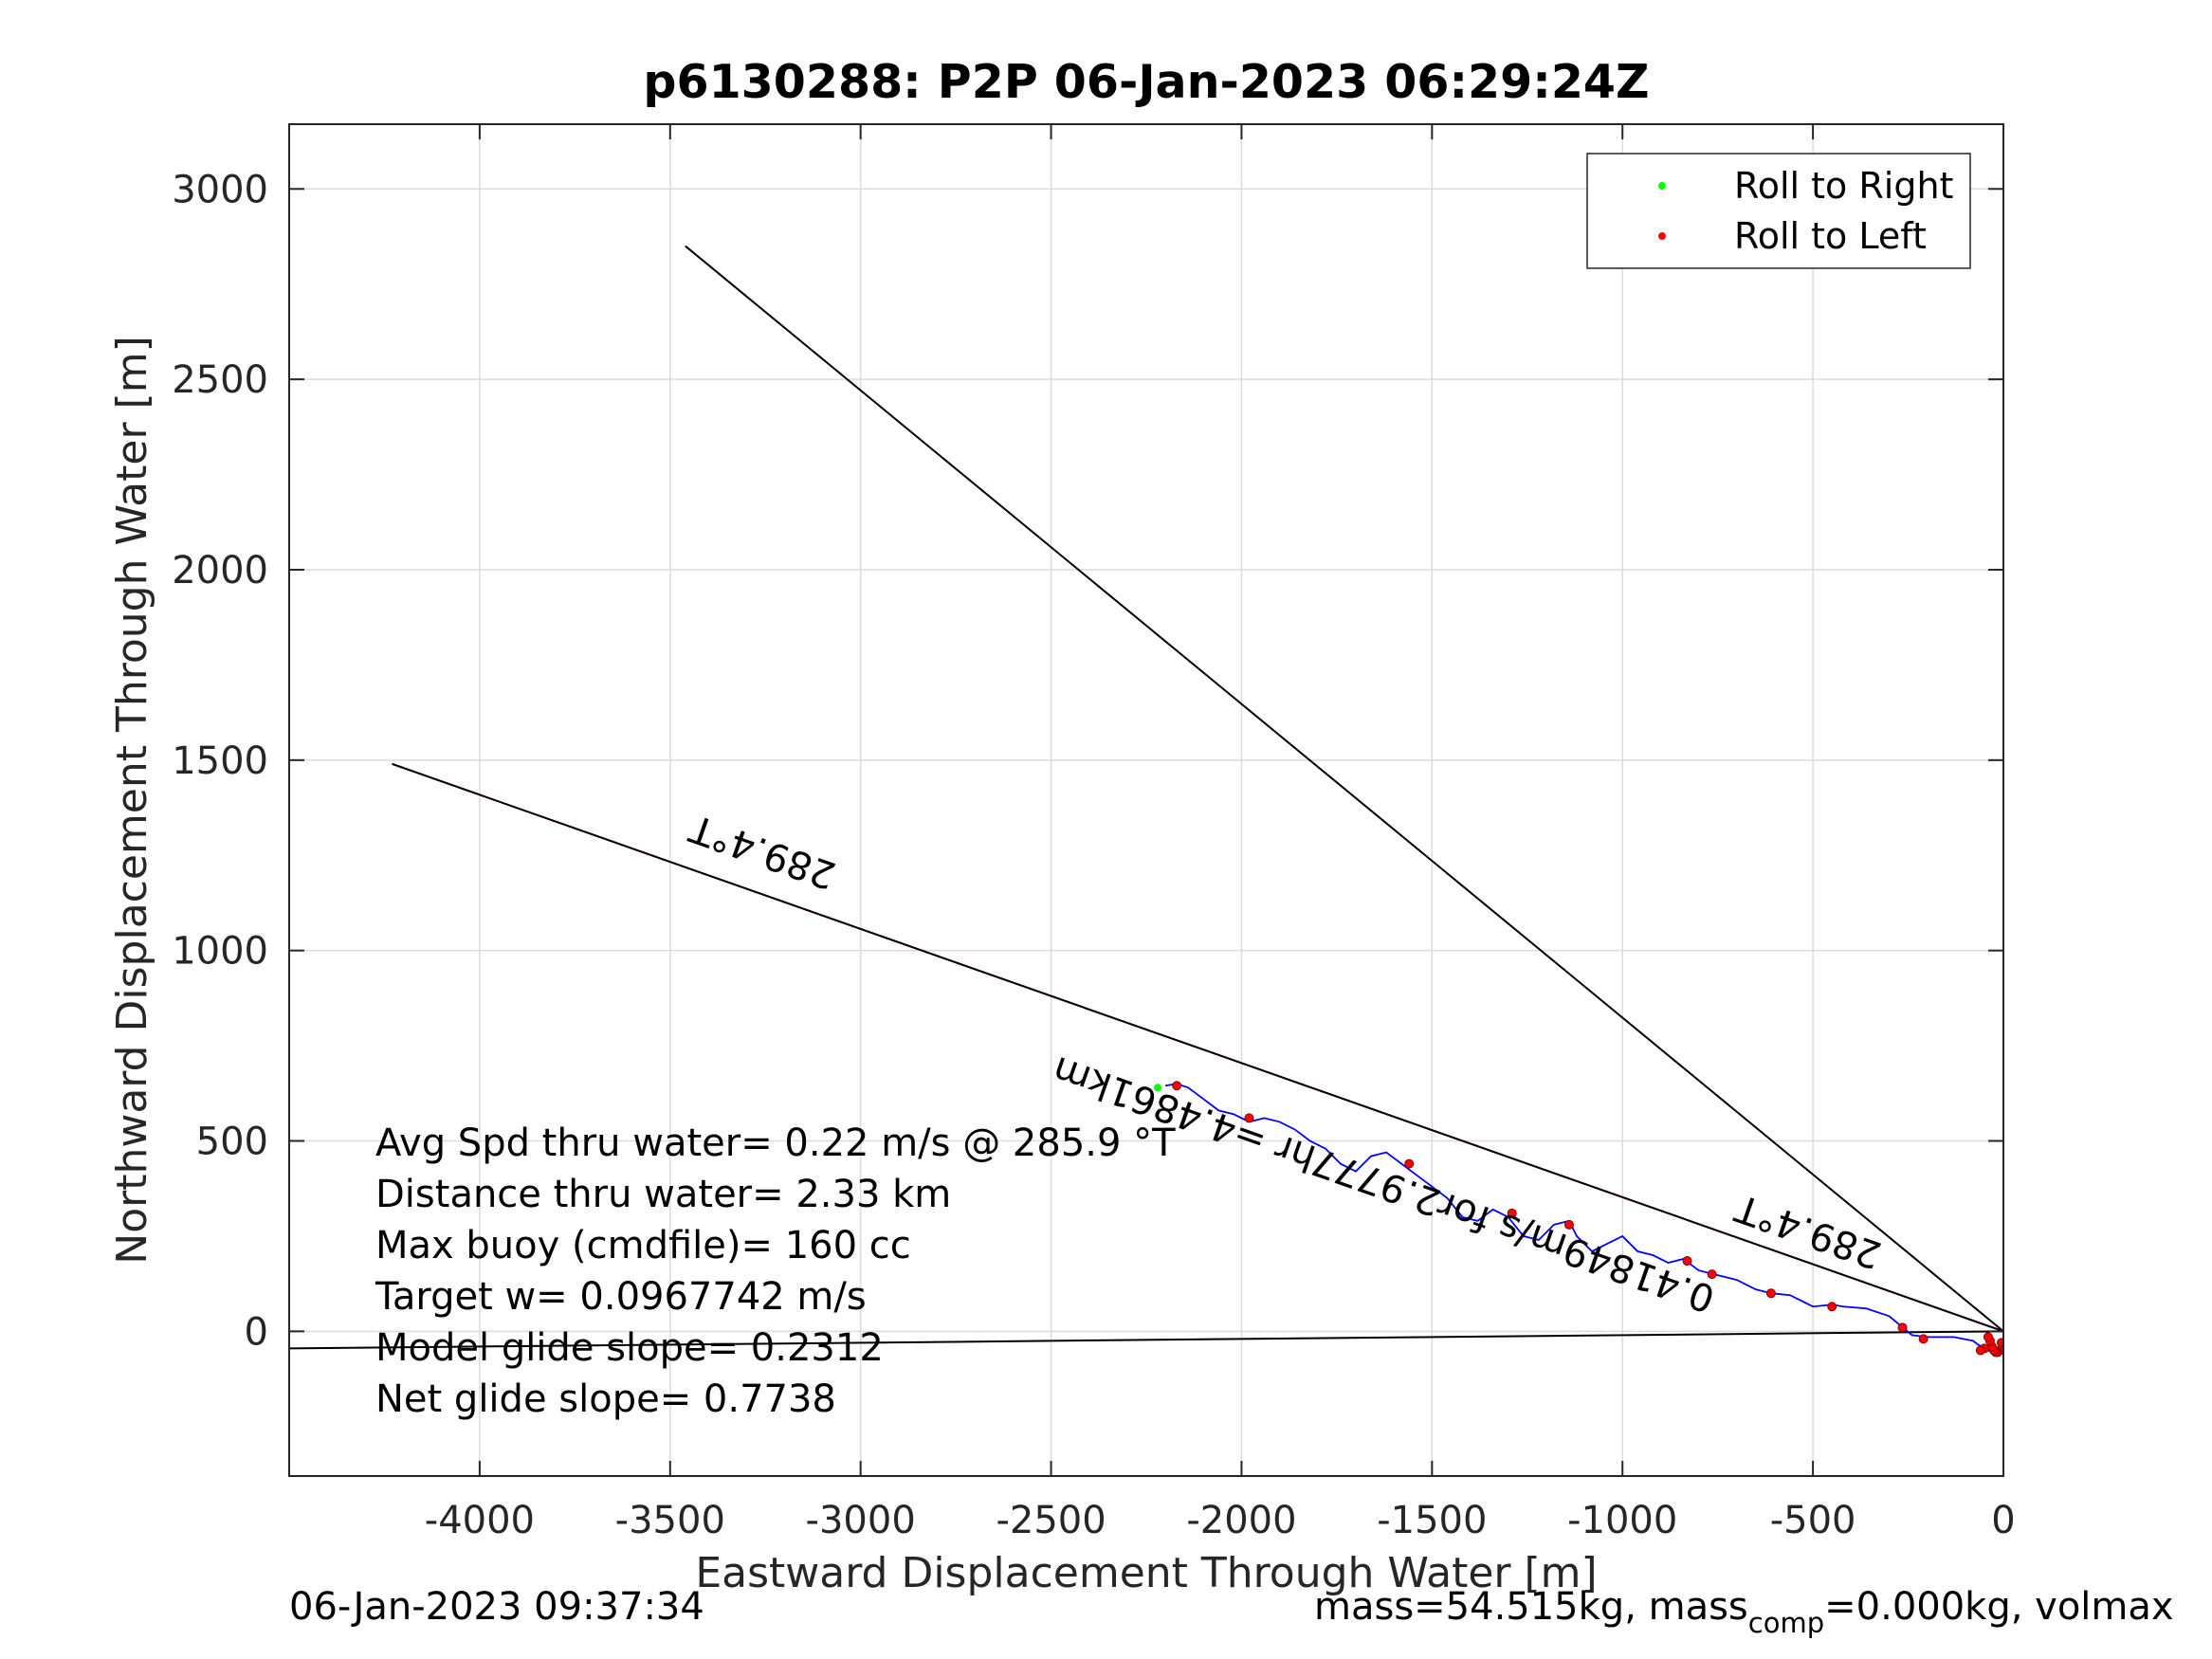 The height and width of the screenshot is (1659, 2212). What do you see at coordinates (1051, 1520) in the screenshot?
I see `x-tick-label: -2500` at bounding box center [1051, 1520].